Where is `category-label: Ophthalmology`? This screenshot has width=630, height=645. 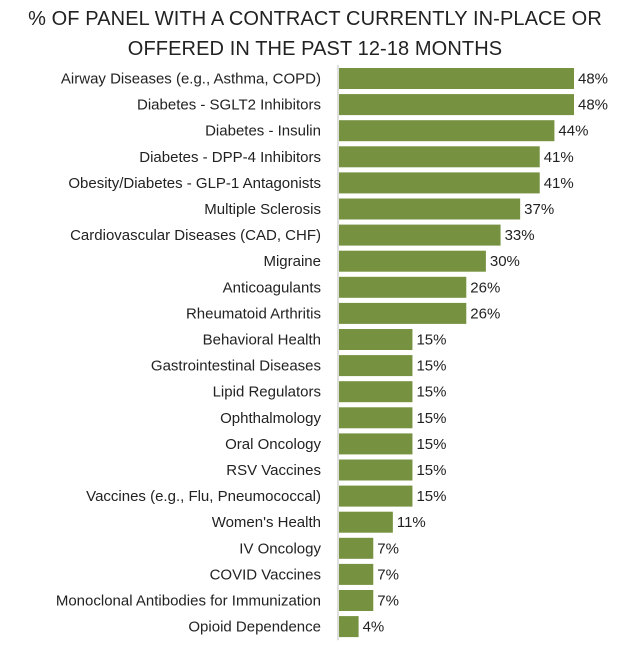
category-label: Ophthalmology is located at coordinates (270, 418).